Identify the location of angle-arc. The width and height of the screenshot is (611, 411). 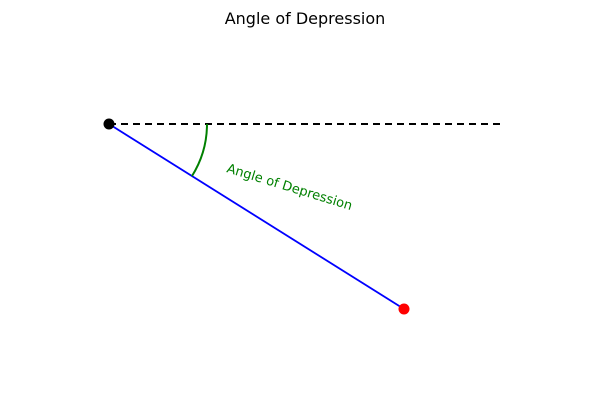
(199, 150).